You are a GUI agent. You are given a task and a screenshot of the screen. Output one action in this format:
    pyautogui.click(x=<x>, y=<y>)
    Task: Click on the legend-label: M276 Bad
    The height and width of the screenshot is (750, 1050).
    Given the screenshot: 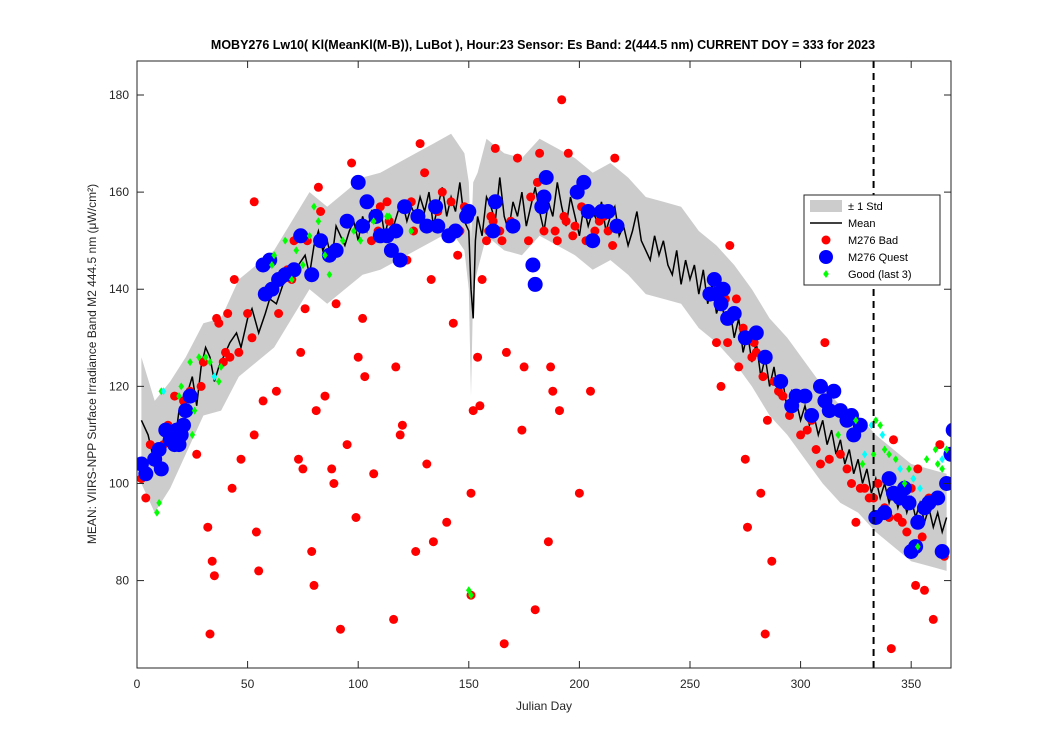 What is the action you would take?
    pyautogui.click(x=873, y=241)
    